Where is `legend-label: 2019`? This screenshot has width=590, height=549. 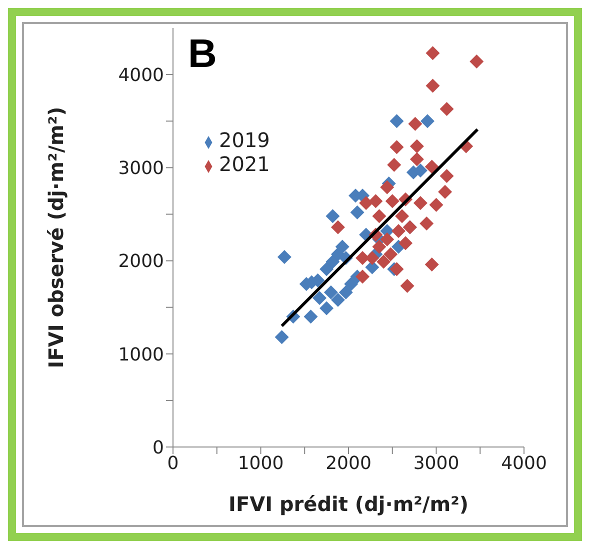
legend-label: 2019 is located at coordinates (244, 140).